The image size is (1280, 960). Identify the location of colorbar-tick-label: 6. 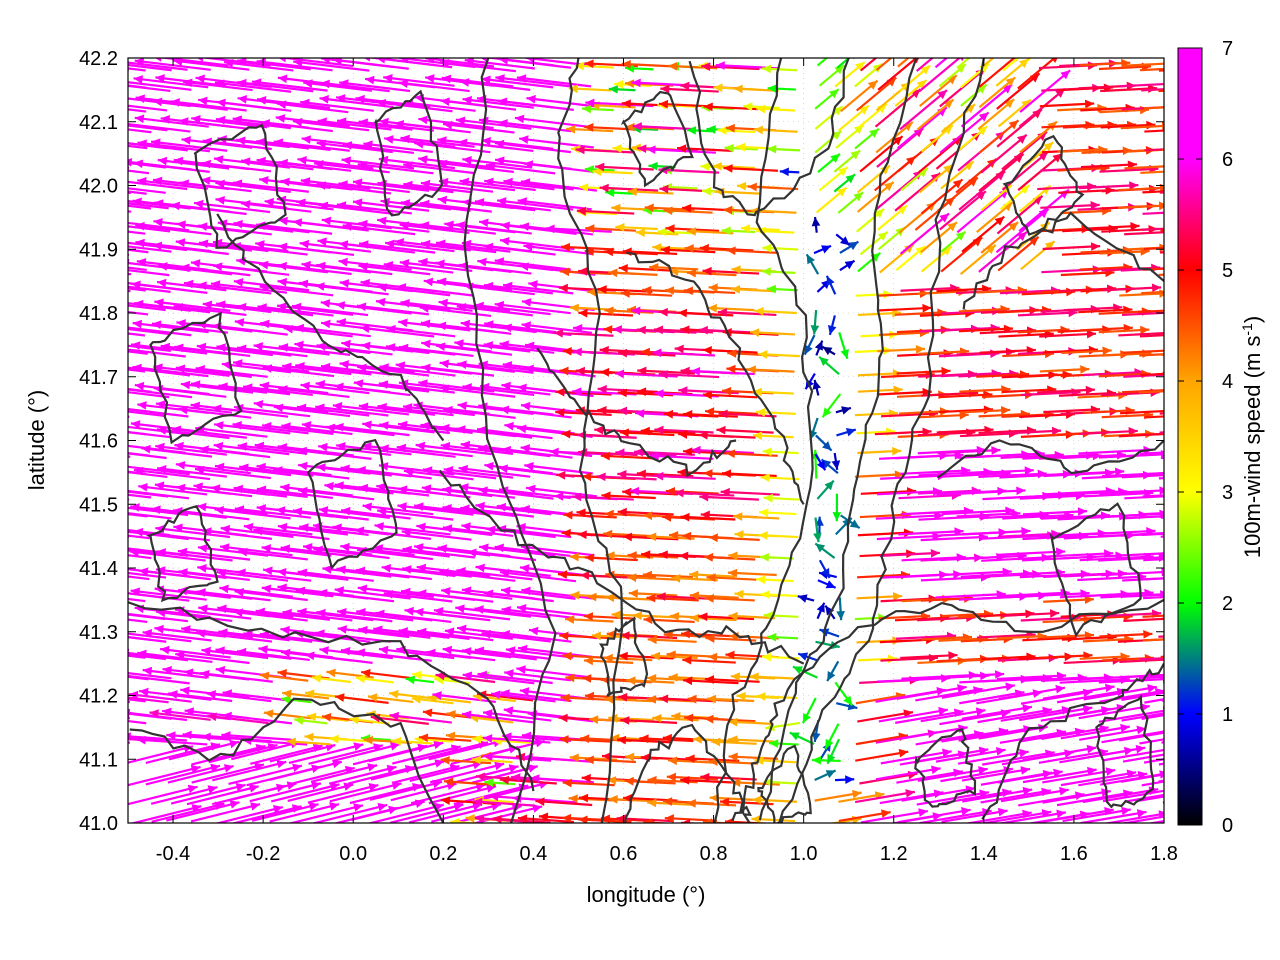
(1227, 160).